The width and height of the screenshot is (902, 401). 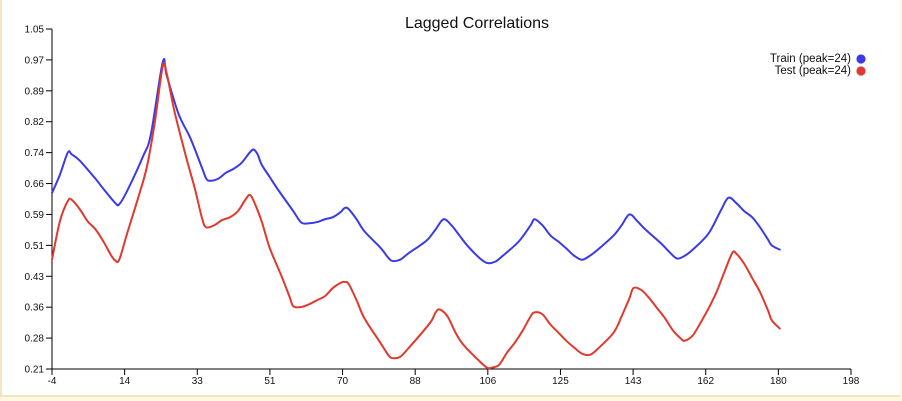 What do you see at coordinates (35, 91) in the screenshot?
I see `y-tick-label: 0.89` at bounding box center [35, 91].